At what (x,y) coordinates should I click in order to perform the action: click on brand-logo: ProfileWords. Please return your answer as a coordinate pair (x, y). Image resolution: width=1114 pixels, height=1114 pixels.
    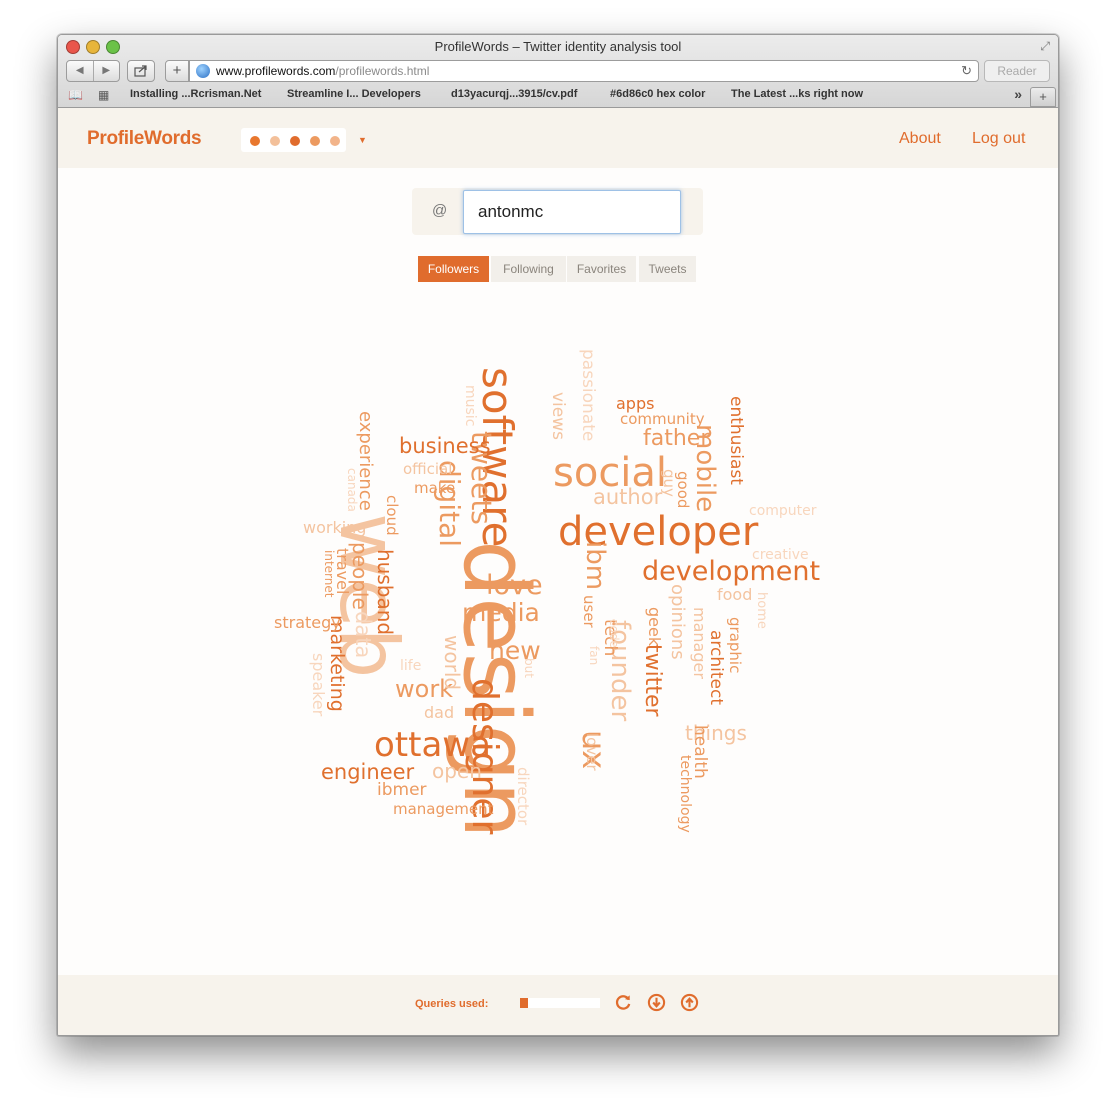
    Looking at the image, I should click on (144, 138).